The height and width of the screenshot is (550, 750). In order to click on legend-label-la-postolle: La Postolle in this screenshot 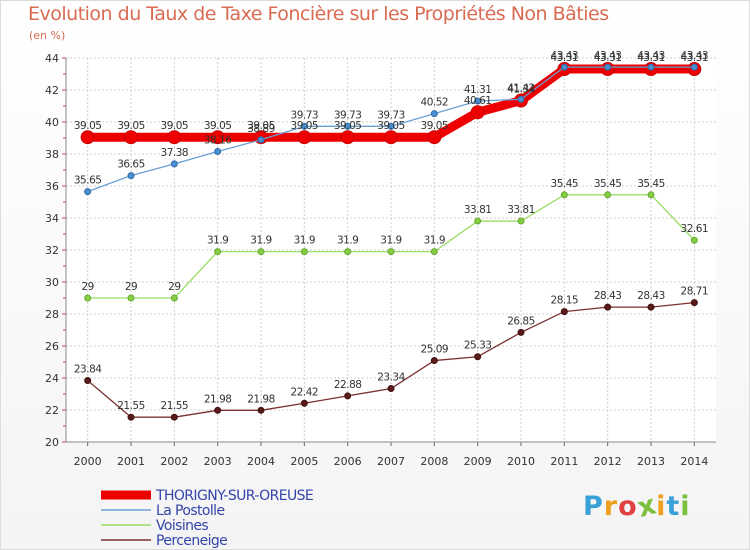, I will do `click(190, 511)`.